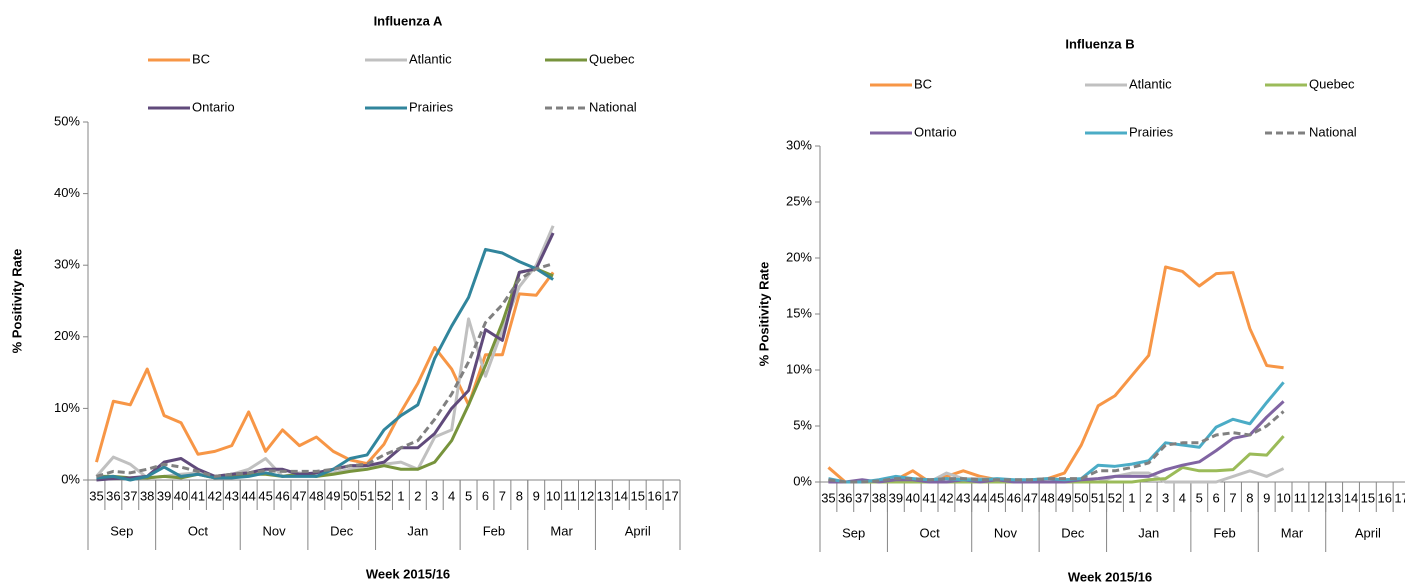 This screenshot has height=587, width=1405. What do you see at coordinates (1399, 497) in the screenshot?
I see `x-tick-label: 17` at bounding box center [1399, 497].